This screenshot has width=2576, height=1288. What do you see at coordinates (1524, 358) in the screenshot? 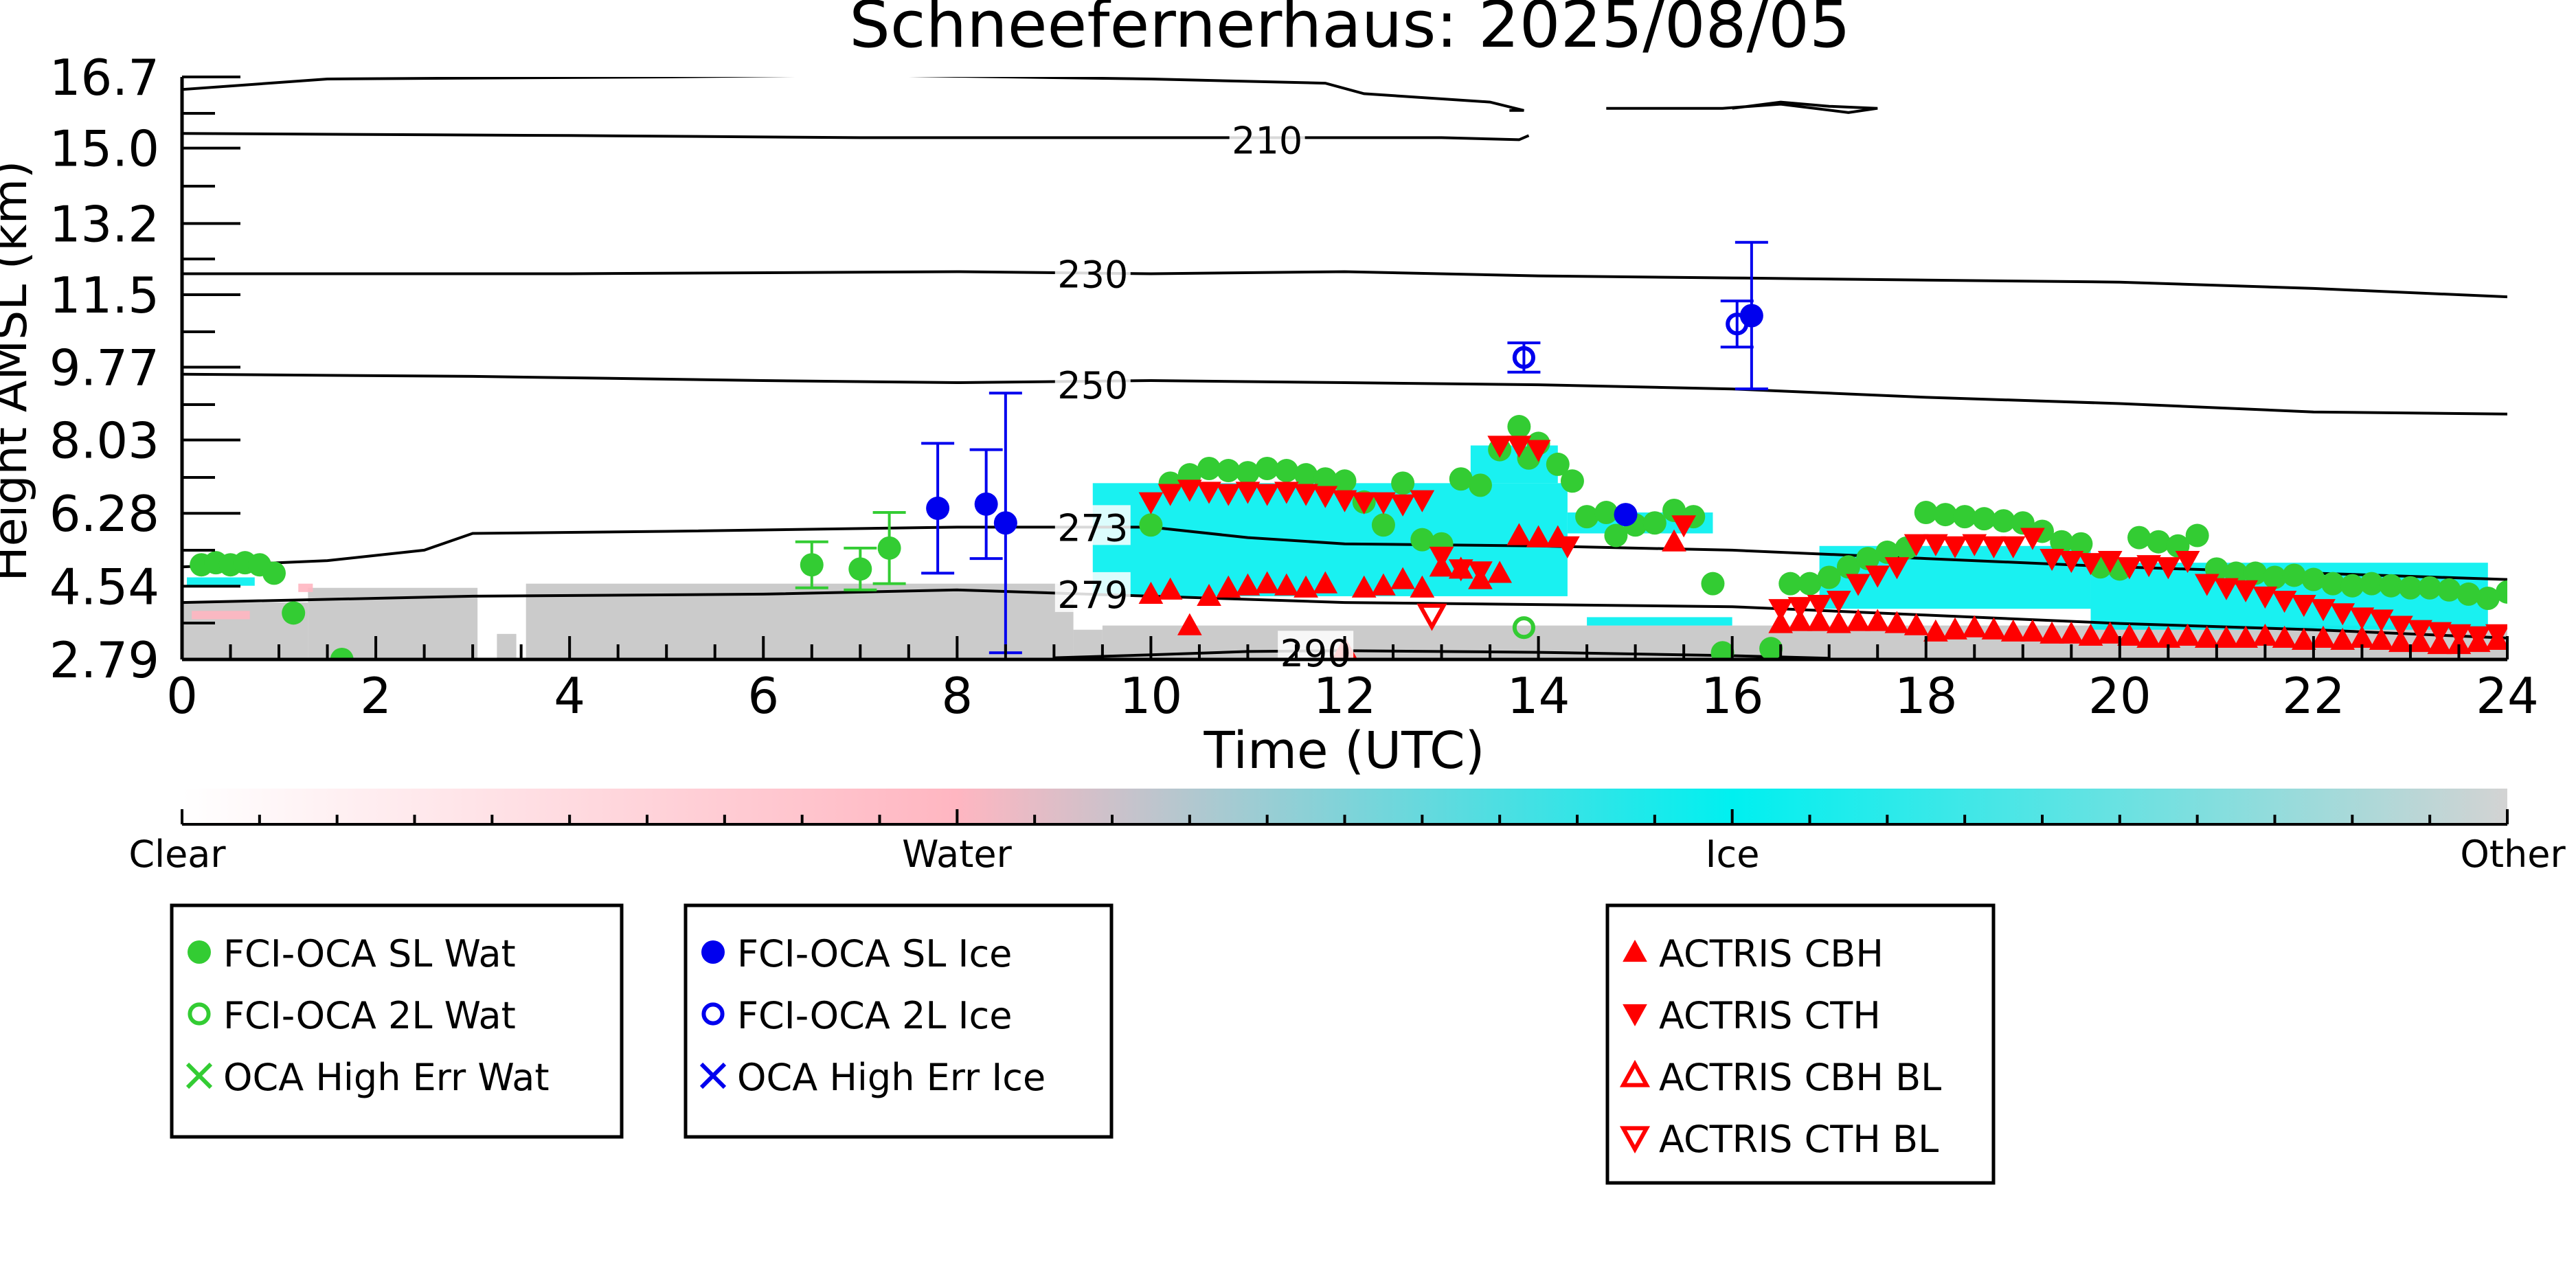
I see `point-fci-oca-2l-ice` at bounding box center [1524, 358].